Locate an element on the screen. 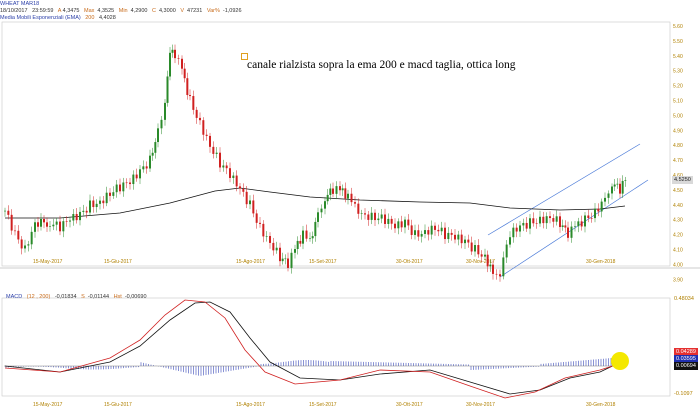 This screenshot has width=700, height=414. crossover-highlight-marker is located at coordinates (620, 361).